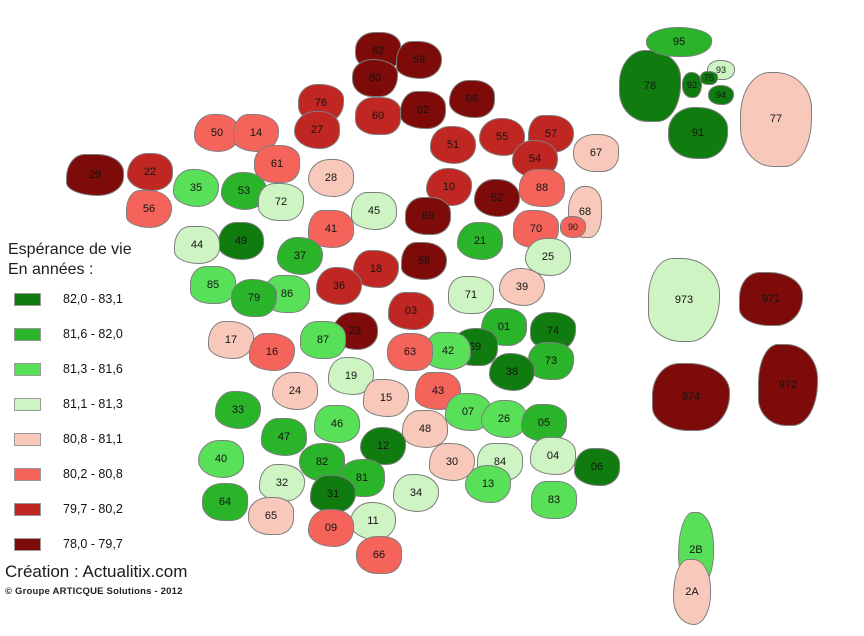 The width and height of the screenshot is (864, 636). What do you see at coordinates (596, 153) in the screenshot?
I see `department-67: 67` at bounding box center [596, 153].